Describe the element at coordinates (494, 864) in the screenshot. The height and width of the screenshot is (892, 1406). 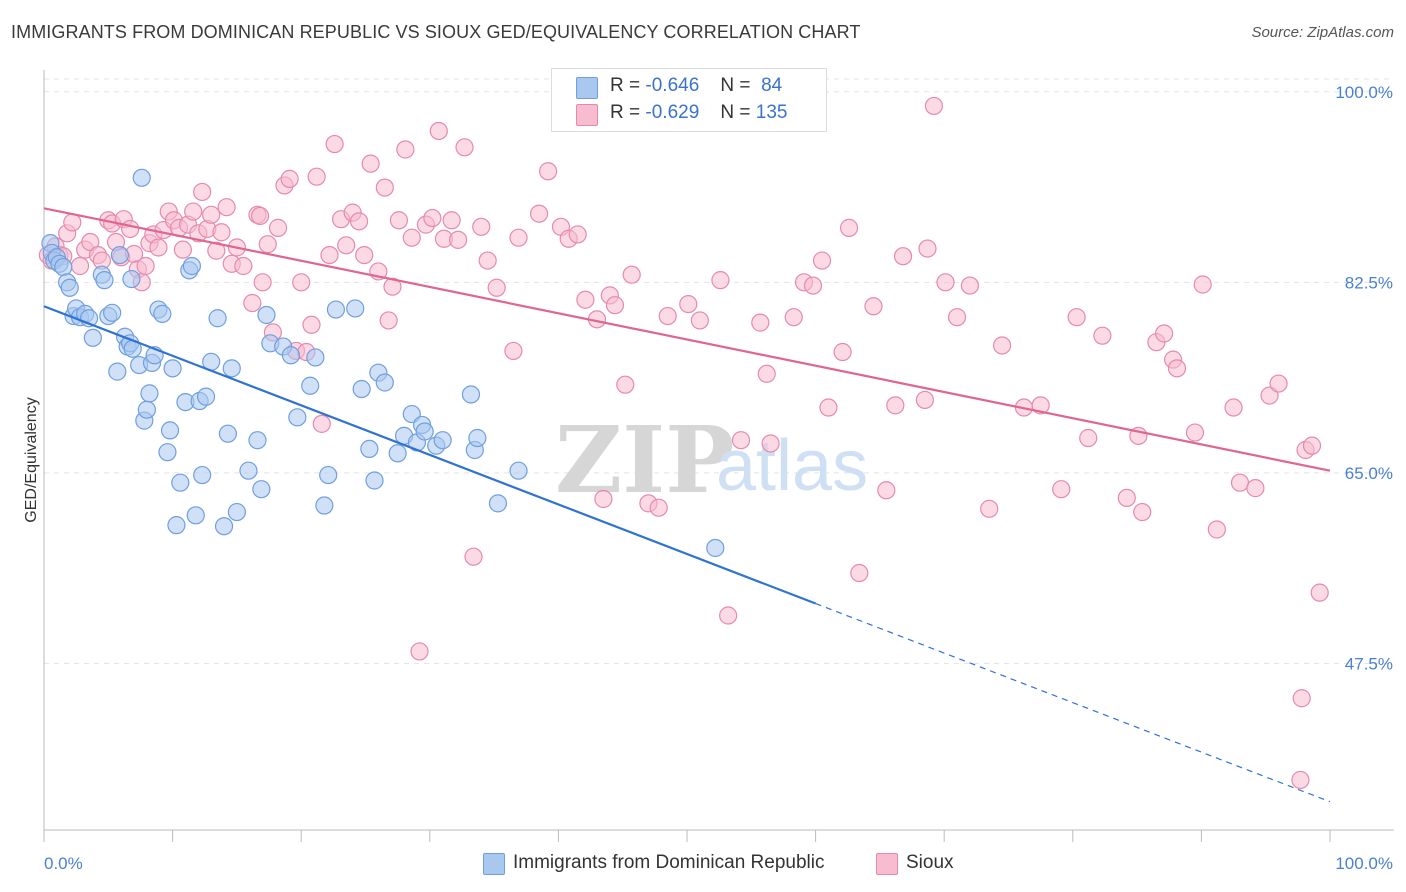
I see `bottom-legend-swatch-dominican` at that location.